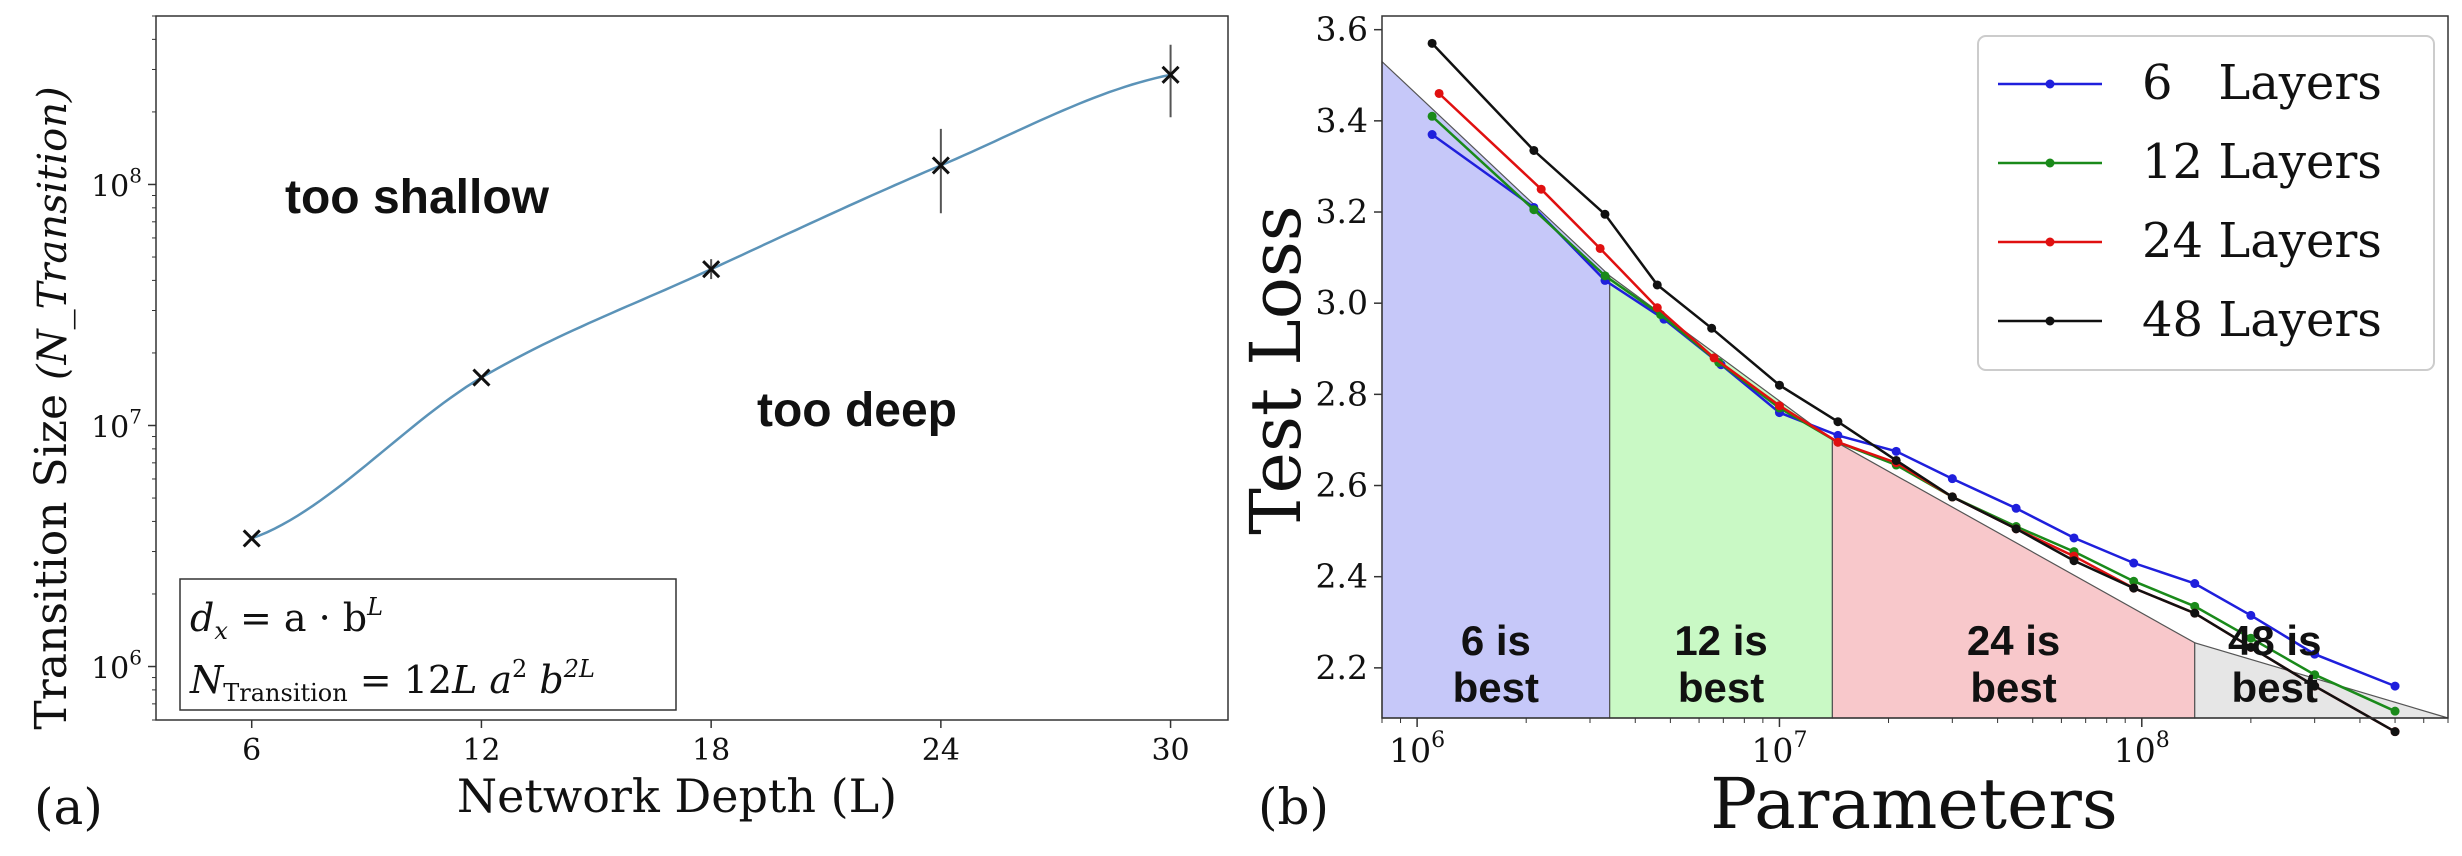 The image size is (2462, 856). I want to click on x-tick-label: 12, so click(481, 750).